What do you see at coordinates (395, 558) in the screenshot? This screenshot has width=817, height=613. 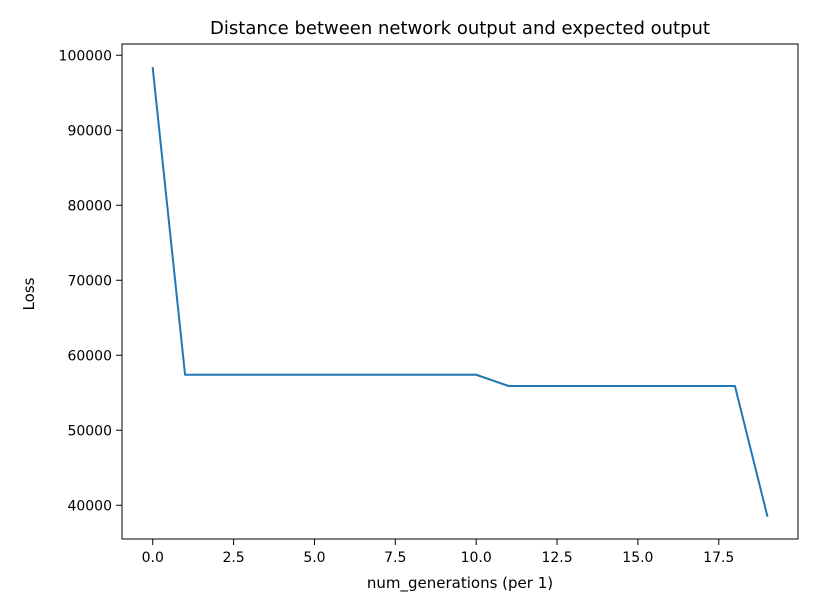 I see `x-tick-label: 7.5` at bounding box center [395, 558].